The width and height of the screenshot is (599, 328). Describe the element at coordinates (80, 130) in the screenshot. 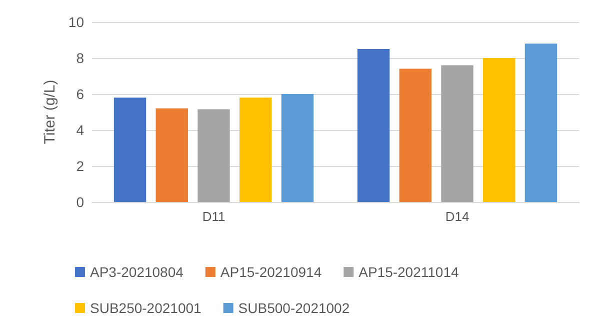

I see `y-tick-label: 4` at that location.